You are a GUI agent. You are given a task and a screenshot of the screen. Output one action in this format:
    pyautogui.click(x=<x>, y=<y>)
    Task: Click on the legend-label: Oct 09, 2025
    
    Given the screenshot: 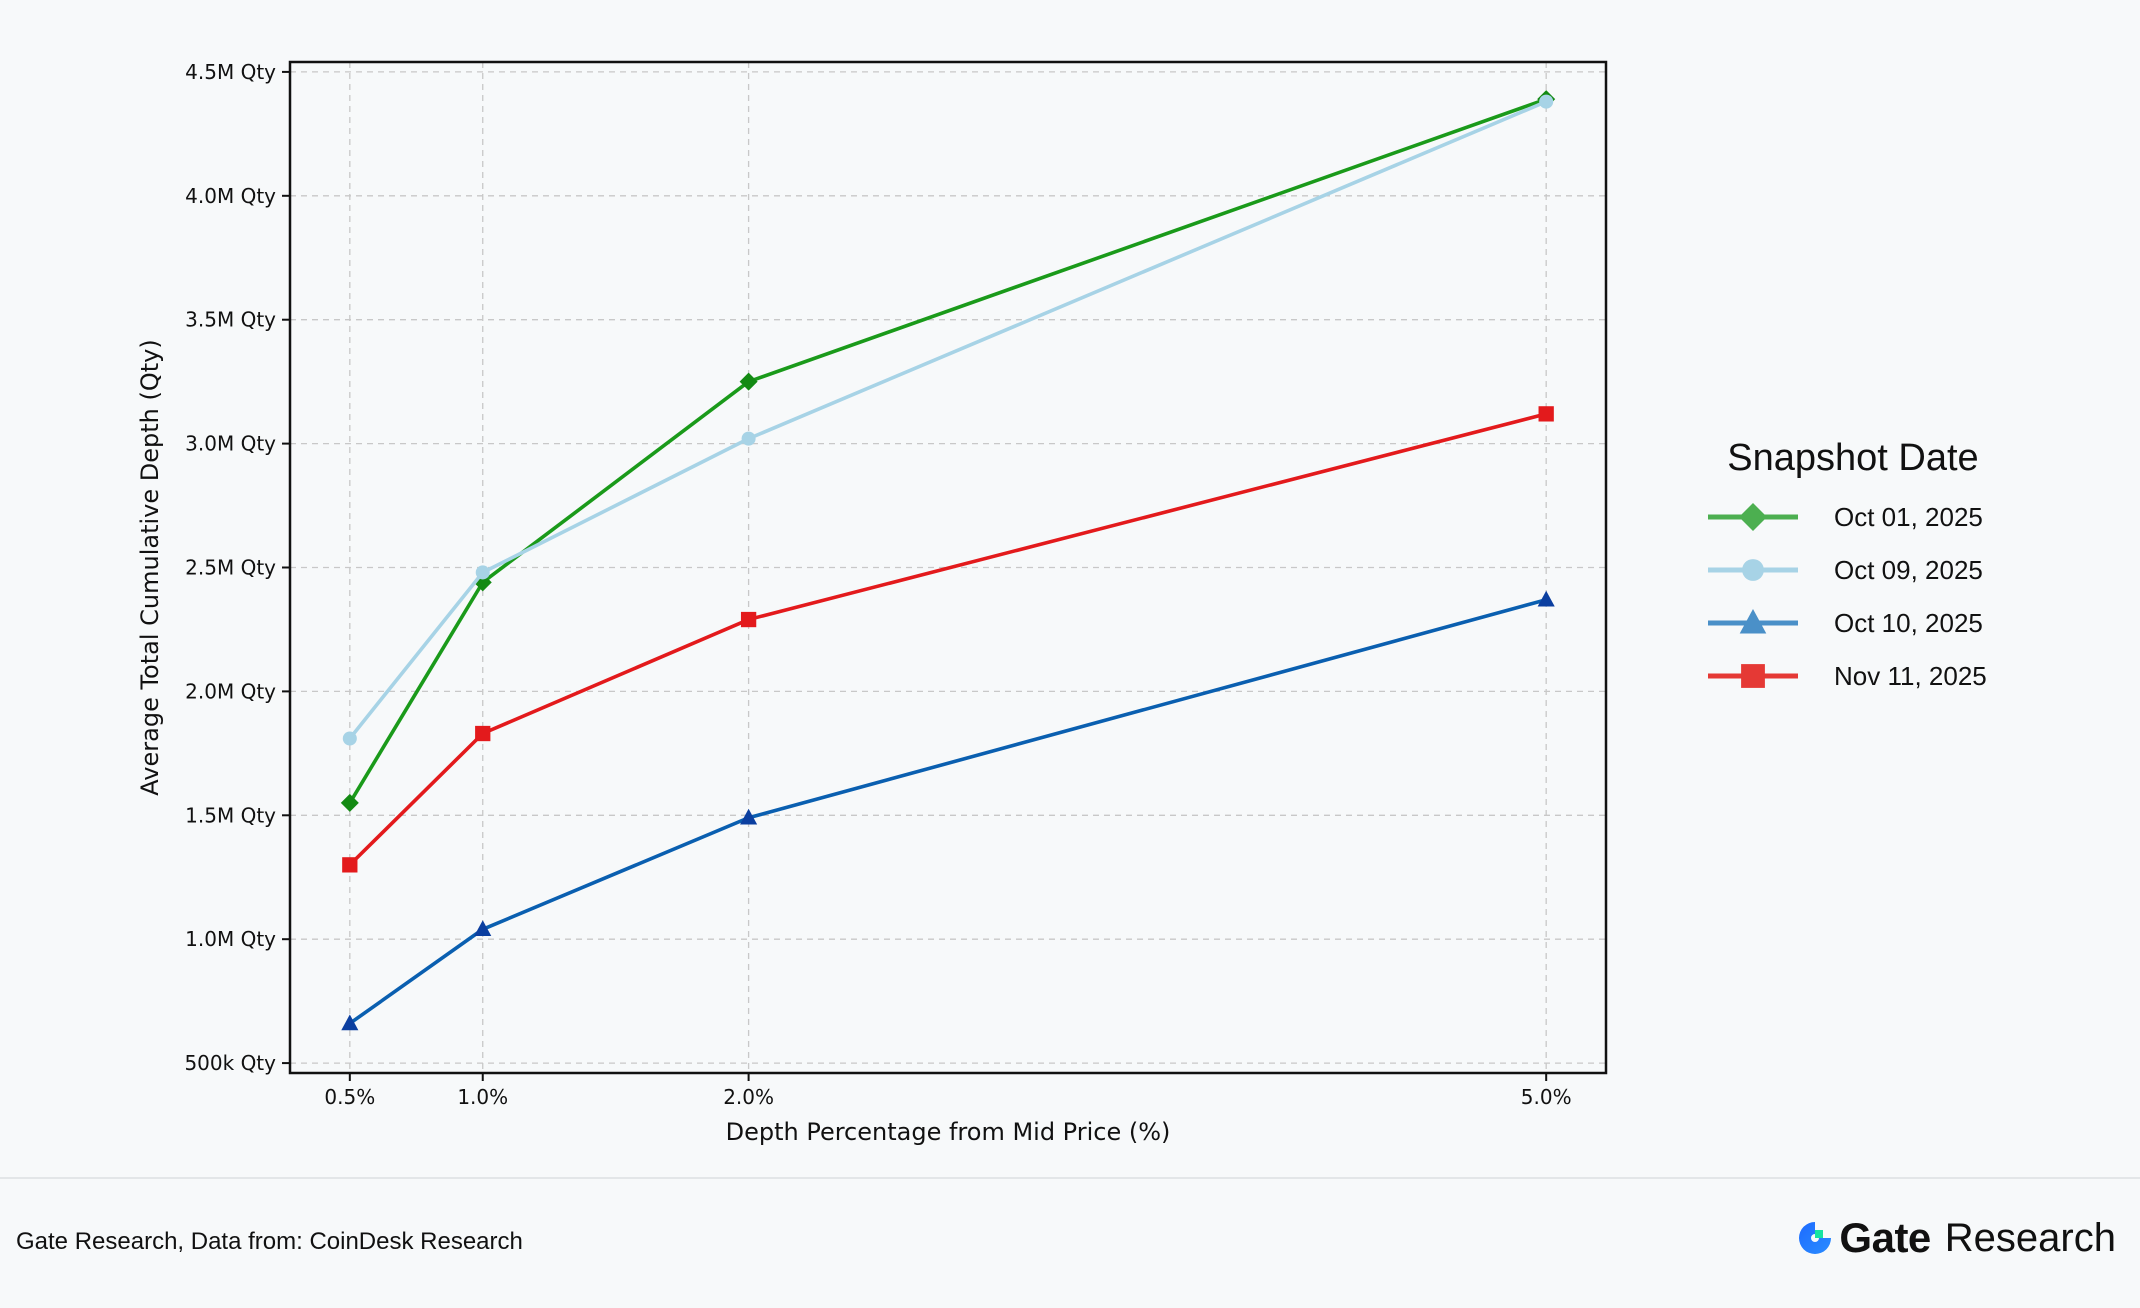 What is the action you would take?
    pyautogui.click(x=1908, y=570)
    